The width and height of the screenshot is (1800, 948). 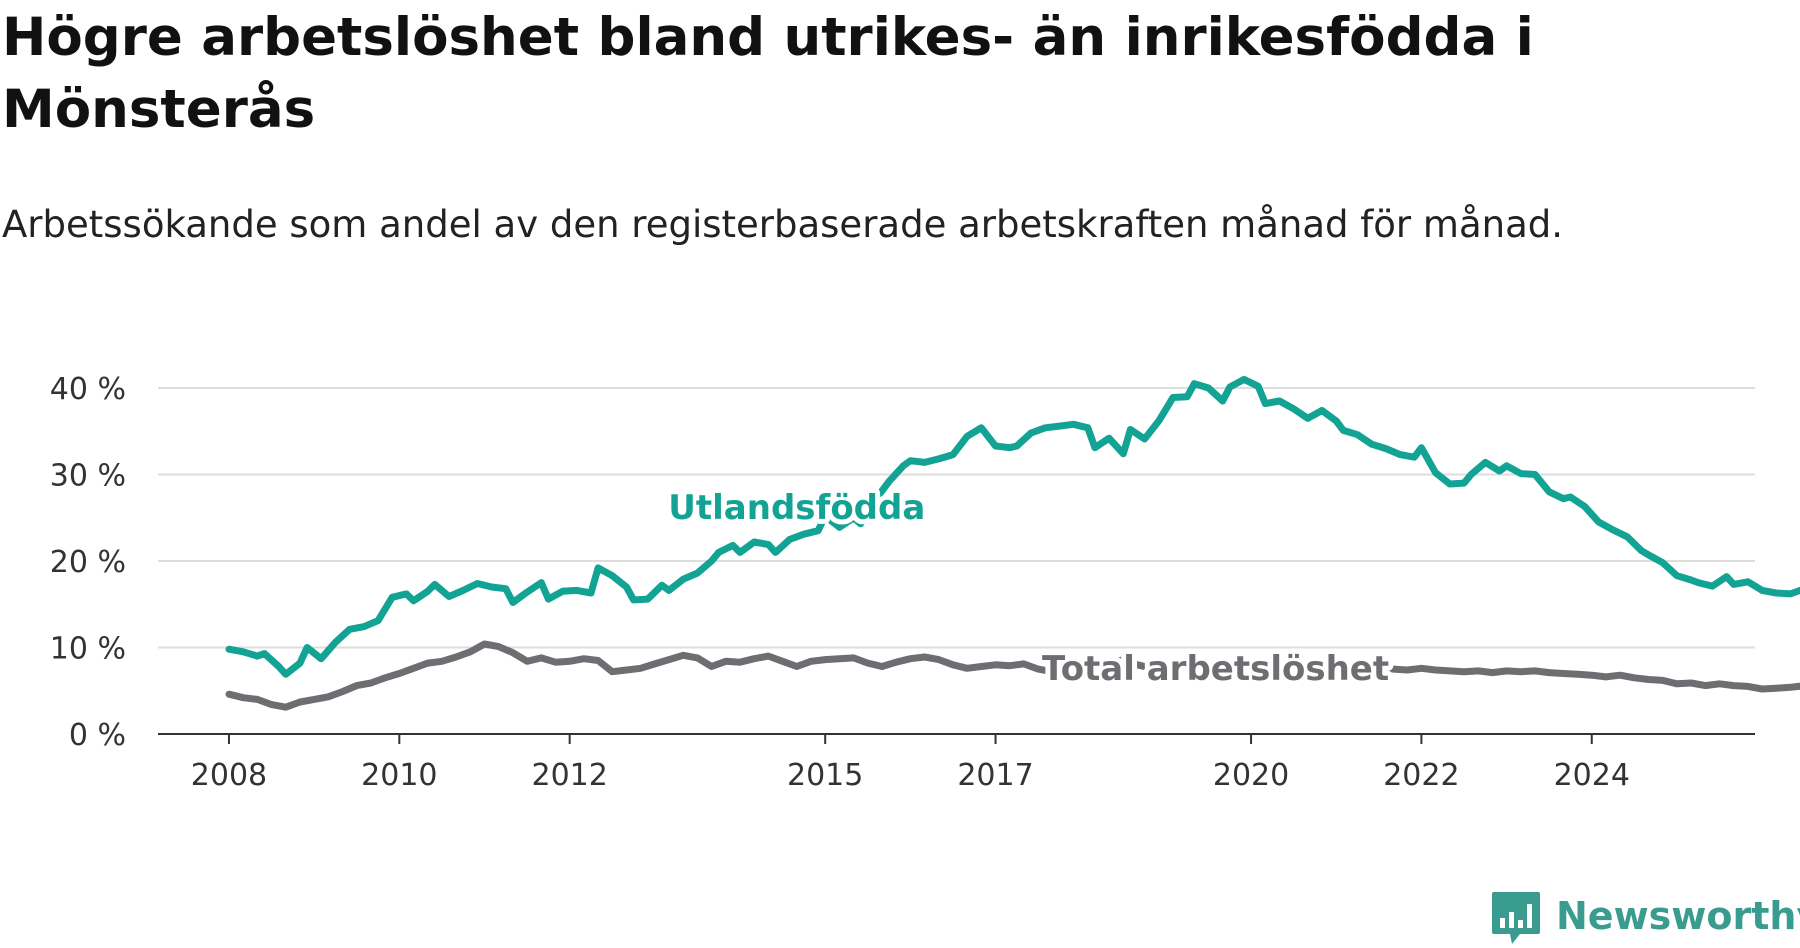 What do you see at coordinates (1678, 916) in the screenshot?
I see `brand-name: Newsworthy` at bounding box center [1678, 916].